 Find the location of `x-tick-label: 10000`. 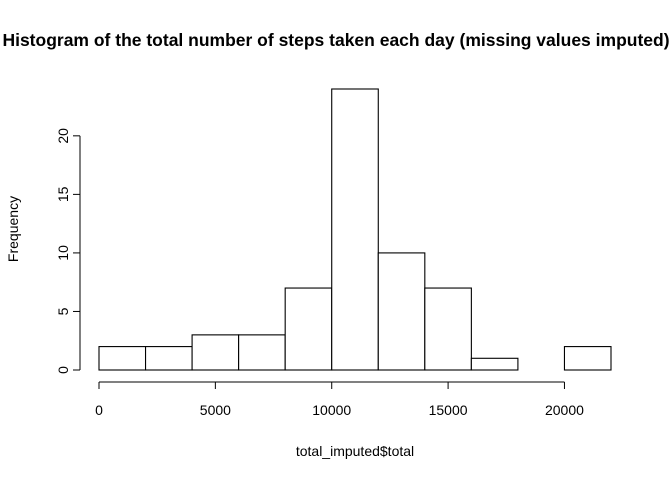

x-tick-label: 10000 is located at coordinates (331, 410).